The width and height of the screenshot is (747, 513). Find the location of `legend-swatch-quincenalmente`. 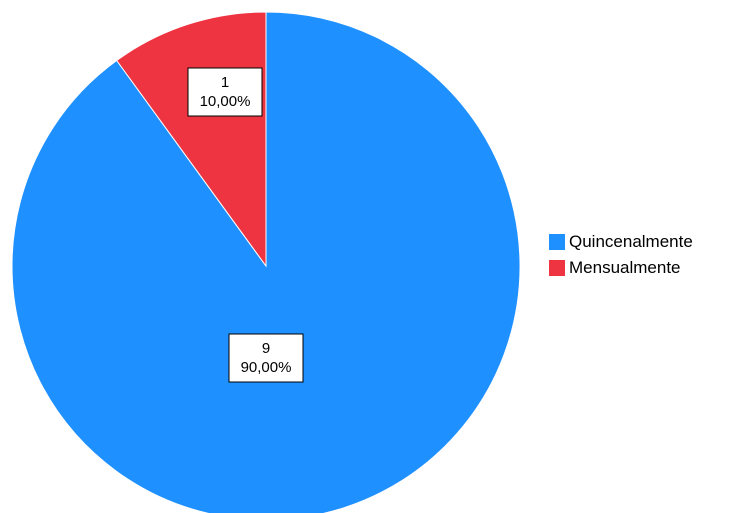

legend-swatch-quincenalmente is located at coordinates (557, 242).